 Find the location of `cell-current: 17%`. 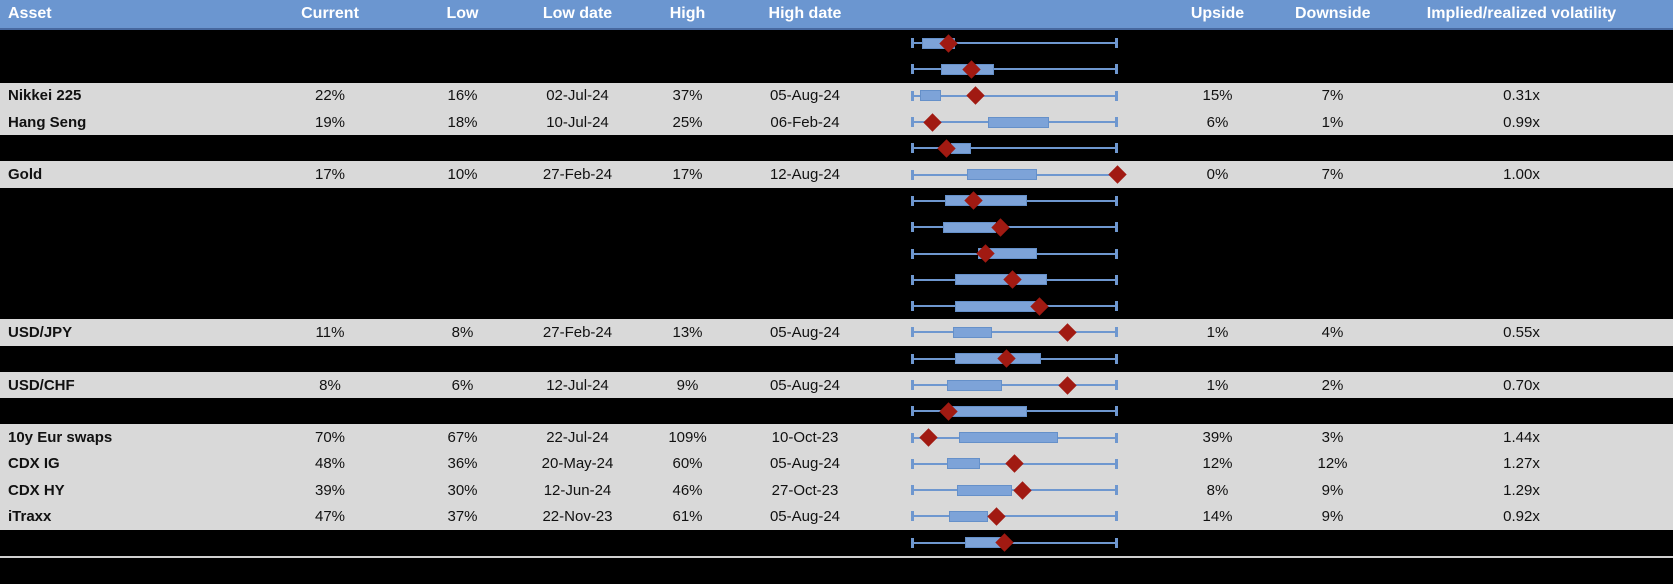

cell-current: 17% is located at coordinates (330, 175).